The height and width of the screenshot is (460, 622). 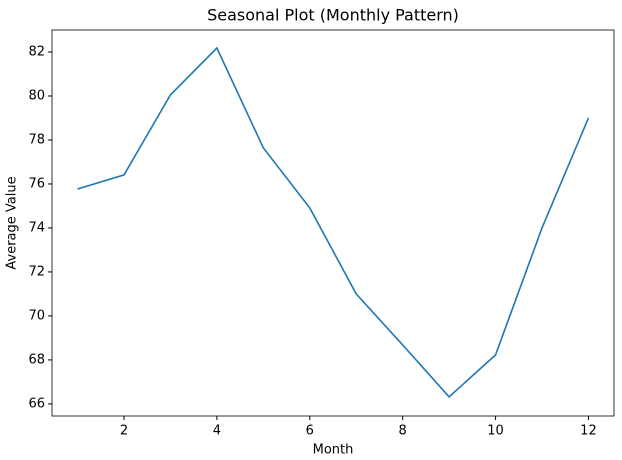 What do you see at coordinates (36, 227) in the screenshot?
I see `y-tick-label: 74` at bounding box center [36, 227].